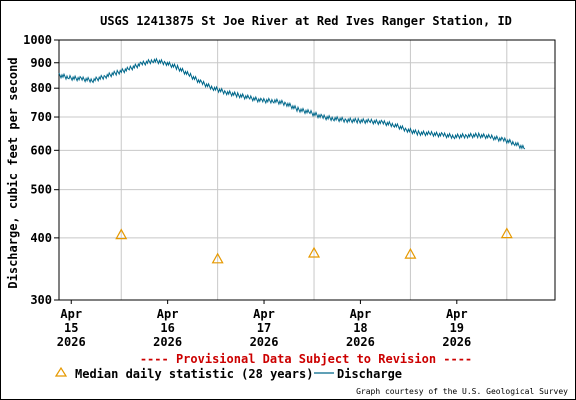 Image resolution: width=576 pixels, height=400 pixels. I want to click on legend-median-label: Median daily statistic (28 years), so click(194, 374).